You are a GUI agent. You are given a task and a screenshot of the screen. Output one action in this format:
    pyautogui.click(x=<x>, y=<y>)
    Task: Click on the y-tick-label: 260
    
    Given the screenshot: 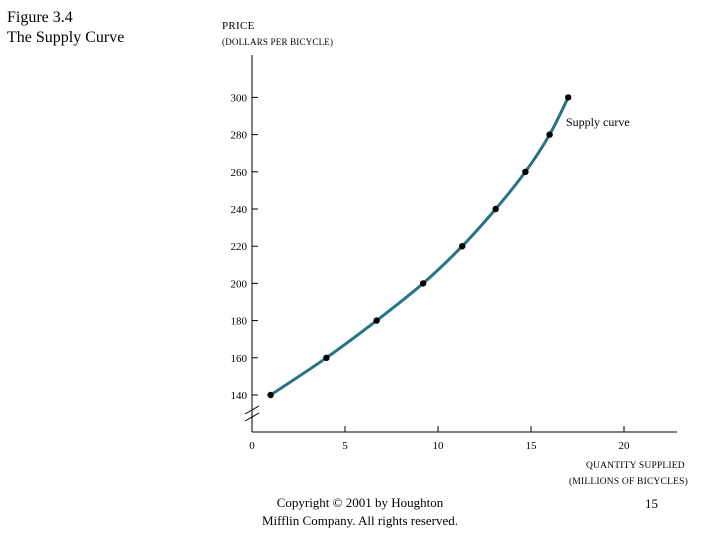 What is the action you would take?
    pyautogui.click(x=239, y=173)
    